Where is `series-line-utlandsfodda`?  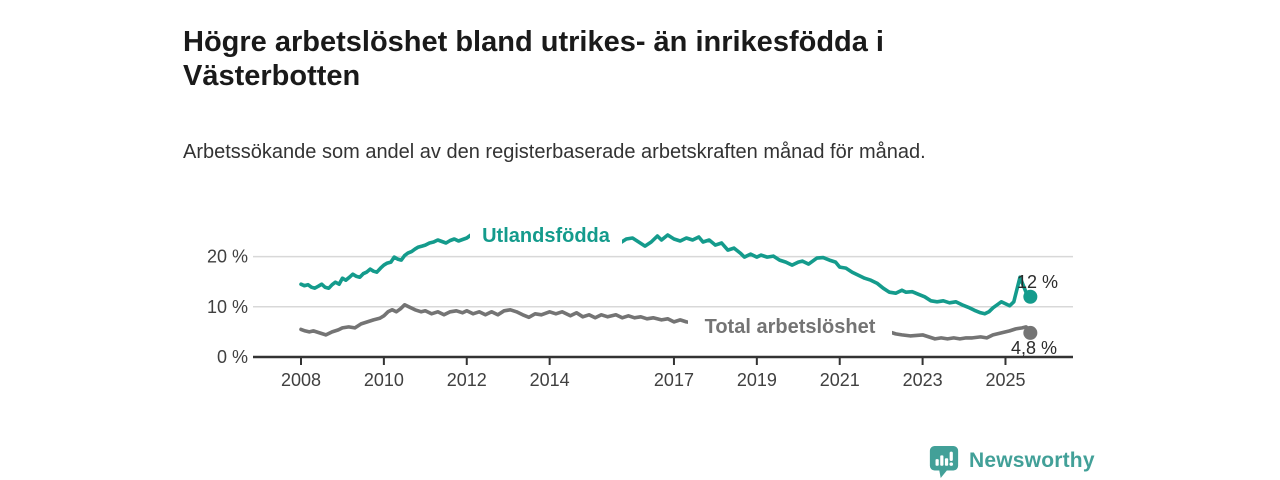 series-line-utlandsfodda is located at coordinates (666, 273).